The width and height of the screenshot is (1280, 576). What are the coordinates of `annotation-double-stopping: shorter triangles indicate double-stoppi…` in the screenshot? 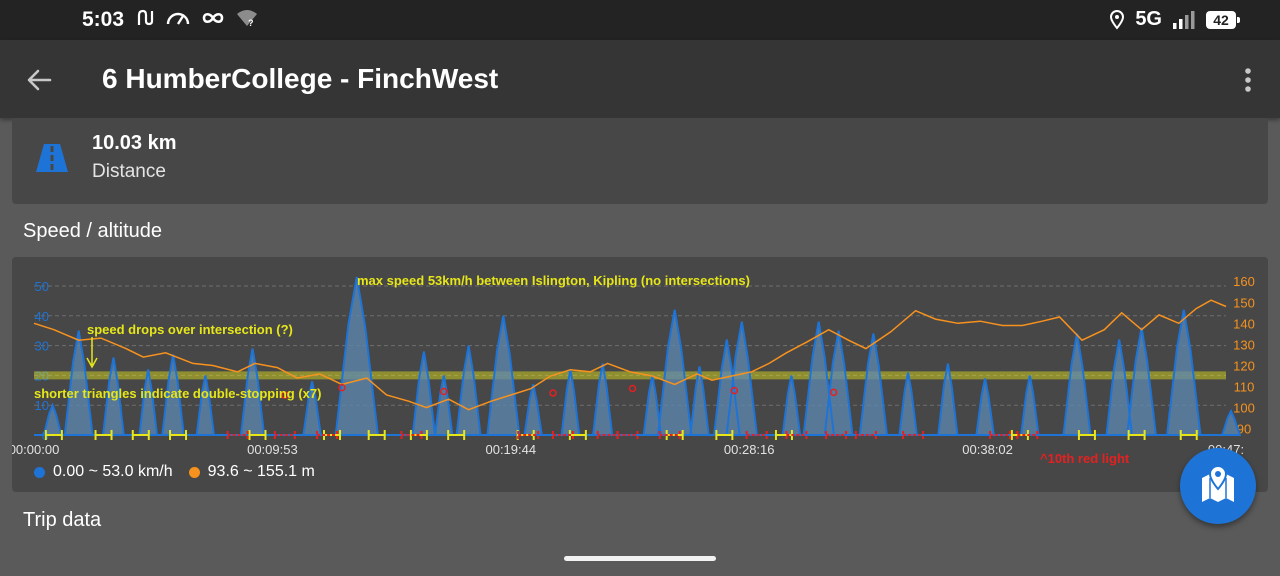 It's located at (177, 393).